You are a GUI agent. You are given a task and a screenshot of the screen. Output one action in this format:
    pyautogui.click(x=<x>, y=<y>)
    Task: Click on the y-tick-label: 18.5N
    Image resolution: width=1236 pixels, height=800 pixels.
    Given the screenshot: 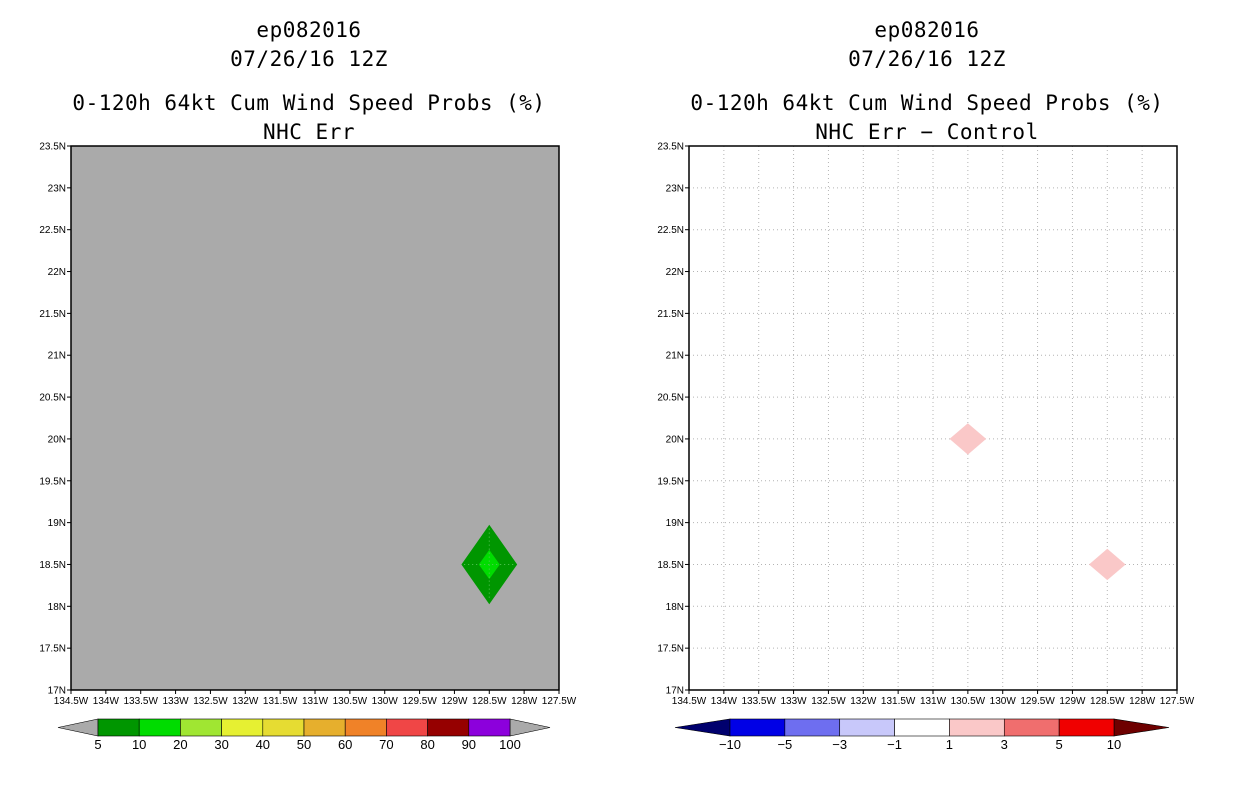 What is the action you would take?
    pyautogui.click(x=52, y=565)
    